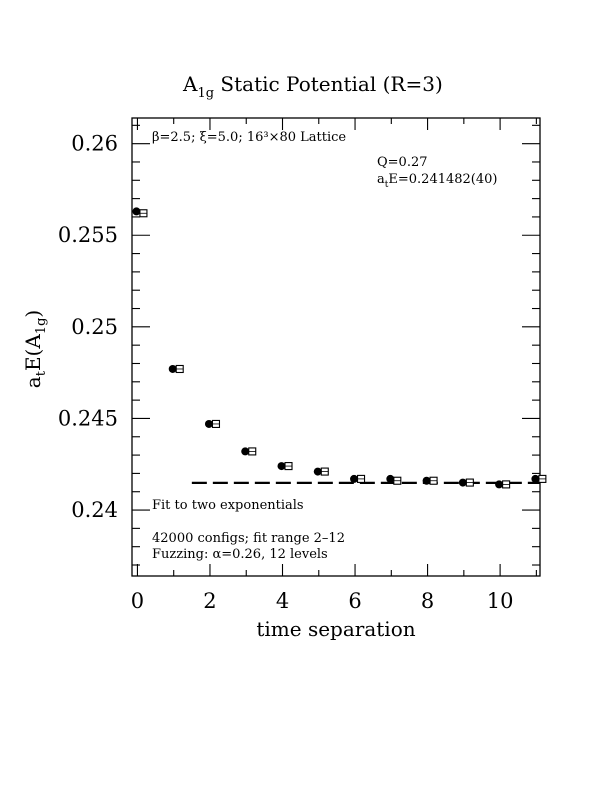  Describe the element at coordinates (282, 601) in the screenshot. I see `x-tick-label: 4` at that location.